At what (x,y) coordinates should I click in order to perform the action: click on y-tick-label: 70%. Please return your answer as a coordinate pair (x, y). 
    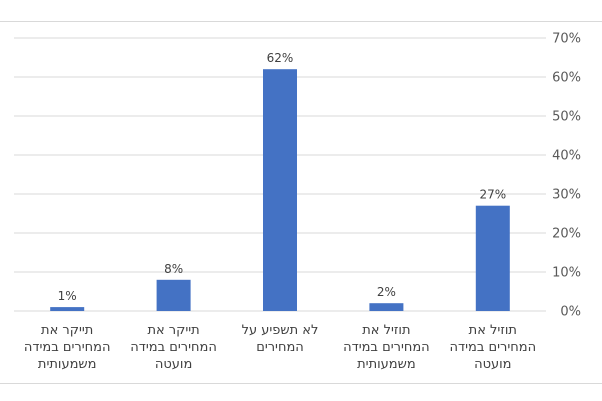
    Looking at the image, I should click on (566, 39).